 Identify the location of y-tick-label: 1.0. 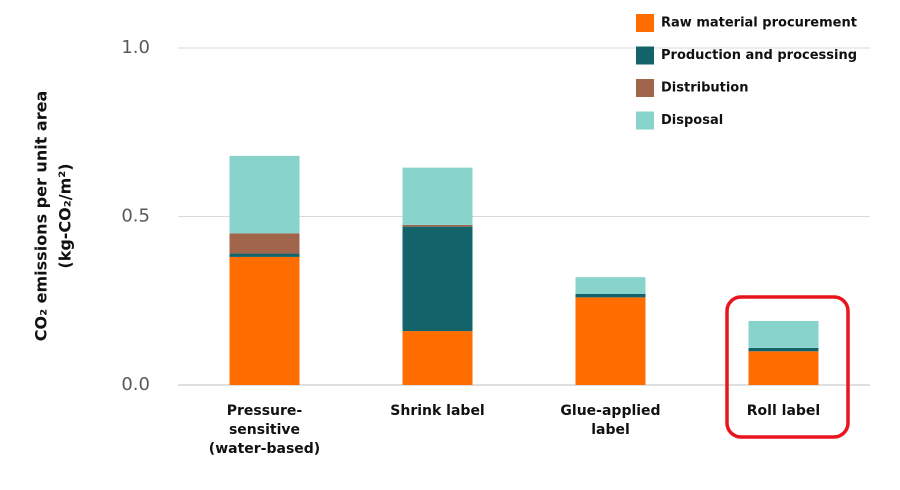
(135, 47).